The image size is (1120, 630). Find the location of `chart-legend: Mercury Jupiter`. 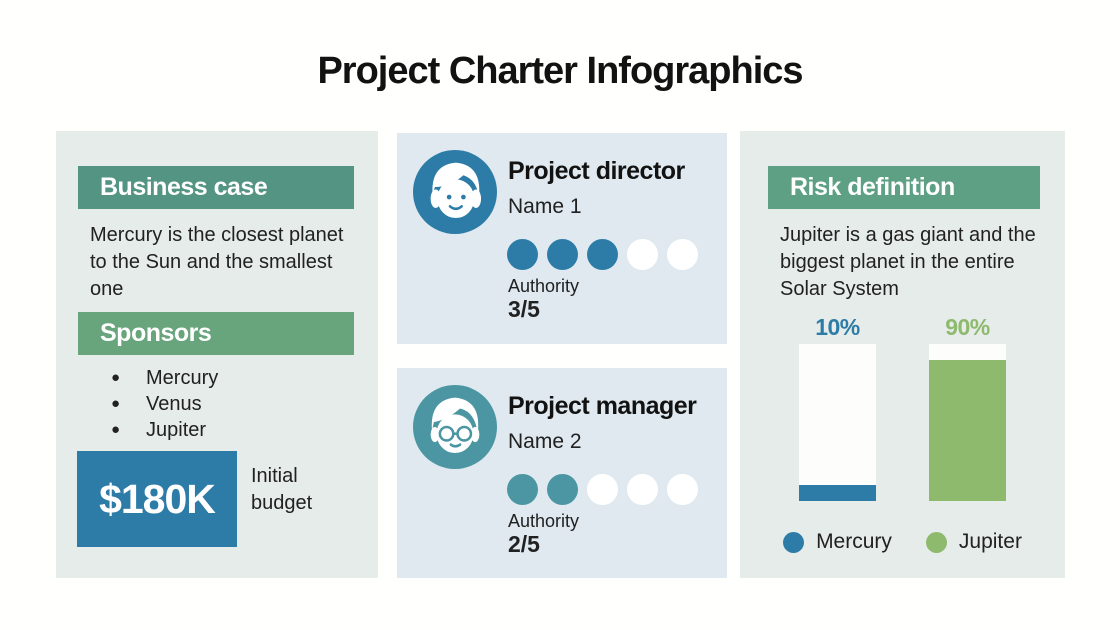

chart-legend: Mercury Jupiter is located at coordinates (902, 542).